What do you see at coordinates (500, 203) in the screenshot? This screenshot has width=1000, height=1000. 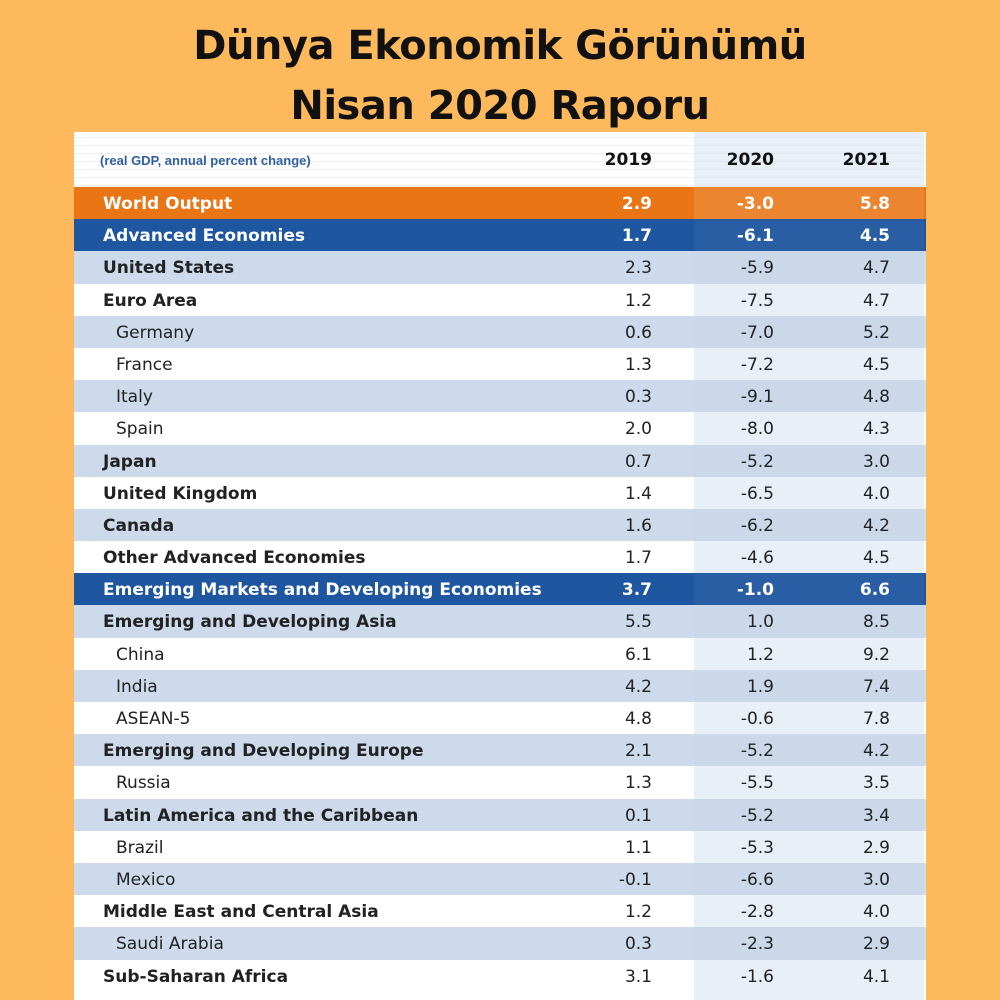 I see `table-row: World Output 2.9 -3.0 5.8` at bounding box center [500, 203].